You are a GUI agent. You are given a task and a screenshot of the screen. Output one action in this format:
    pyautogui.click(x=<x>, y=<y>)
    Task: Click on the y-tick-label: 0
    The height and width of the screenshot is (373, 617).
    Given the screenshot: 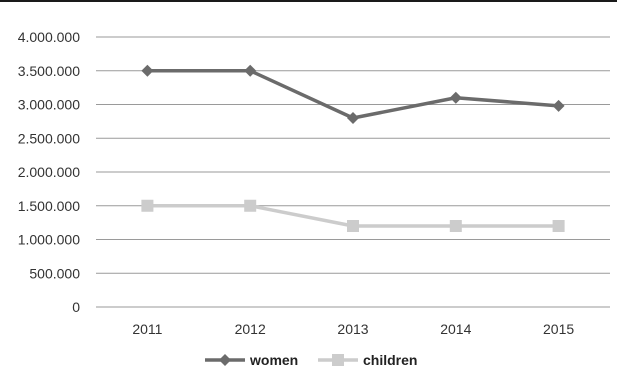 What is the action you would take?
    pyautogui.click(x=76, y=307)
    